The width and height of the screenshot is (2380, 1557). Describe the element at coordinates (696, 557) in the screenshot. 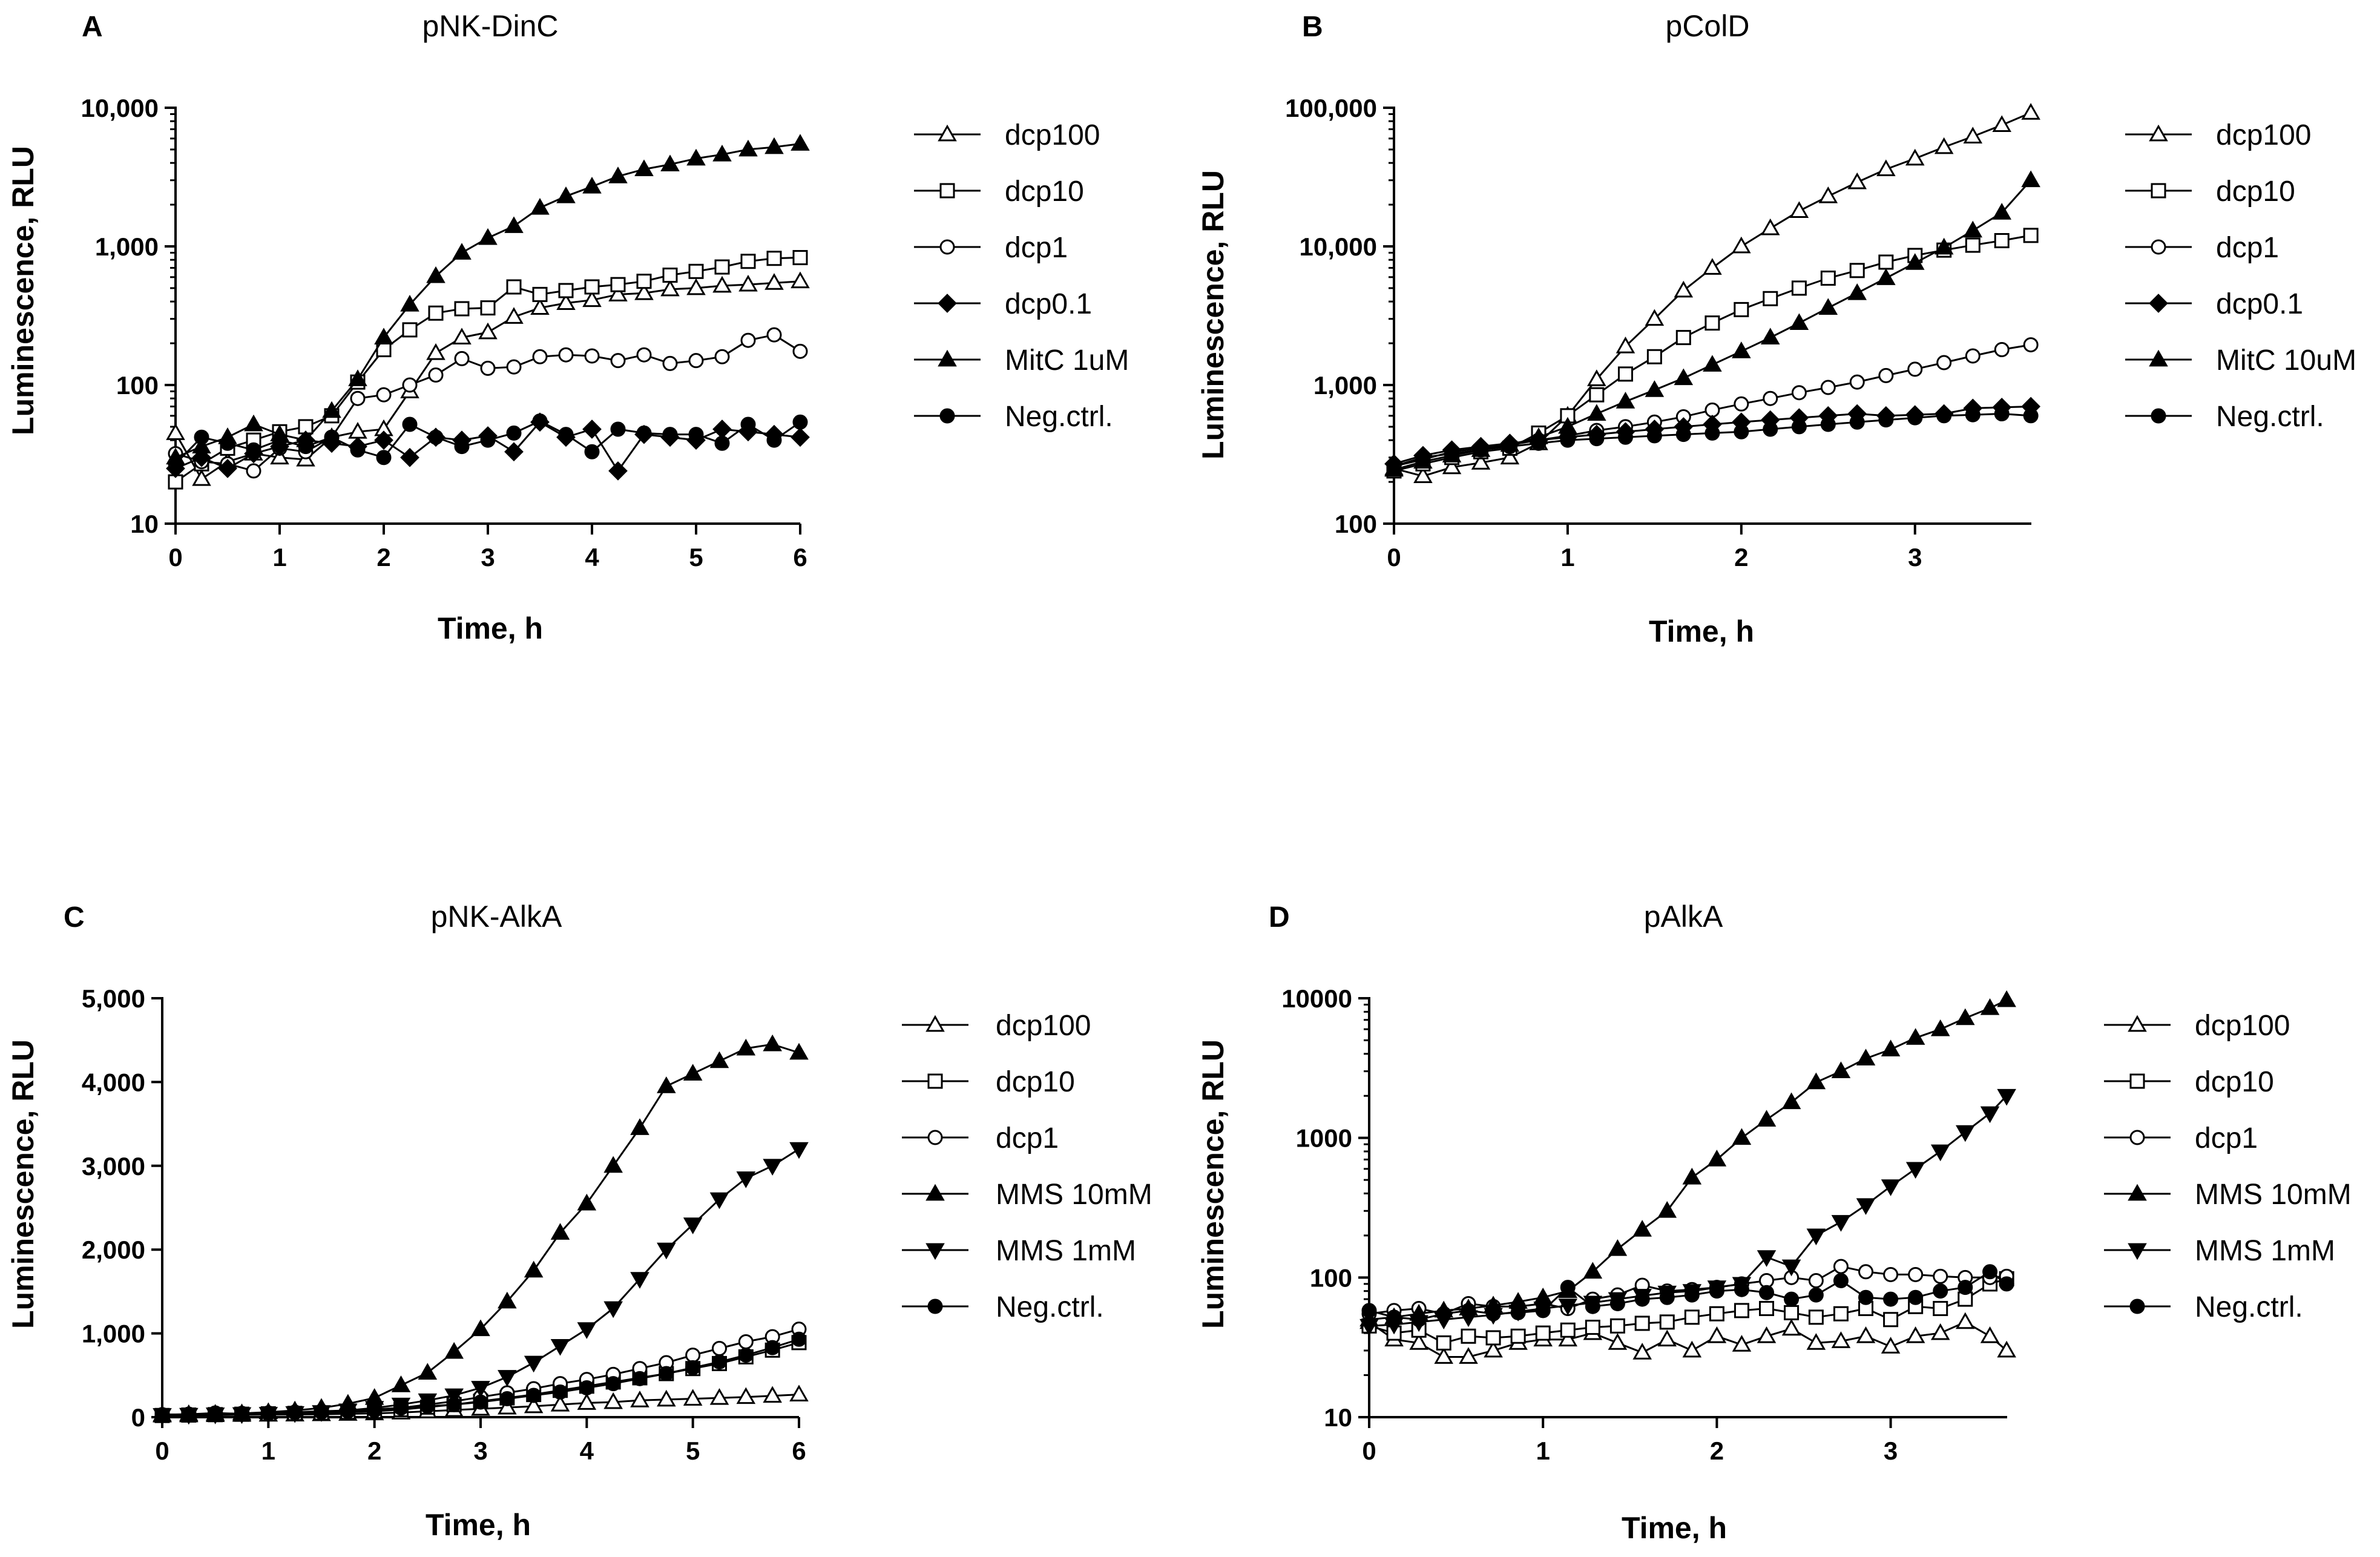

I see `x-tick-label: 5` at that location.